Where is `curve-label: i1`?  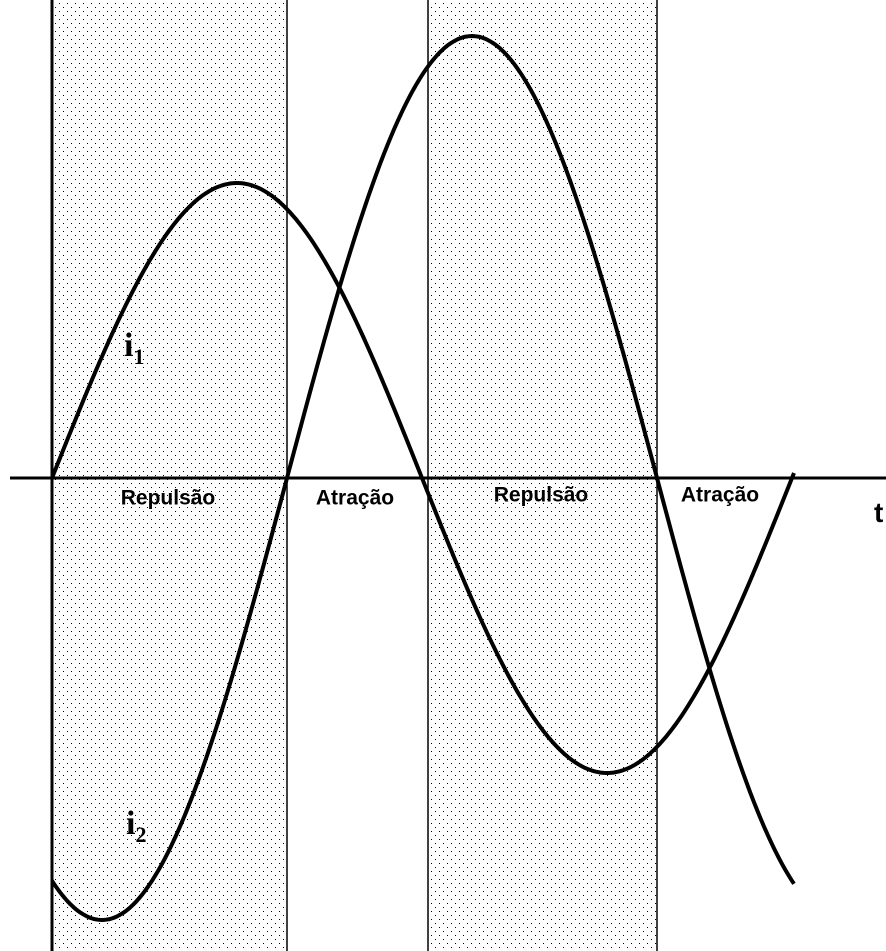
curve-label: i1 is located at coordinates (134, 348).